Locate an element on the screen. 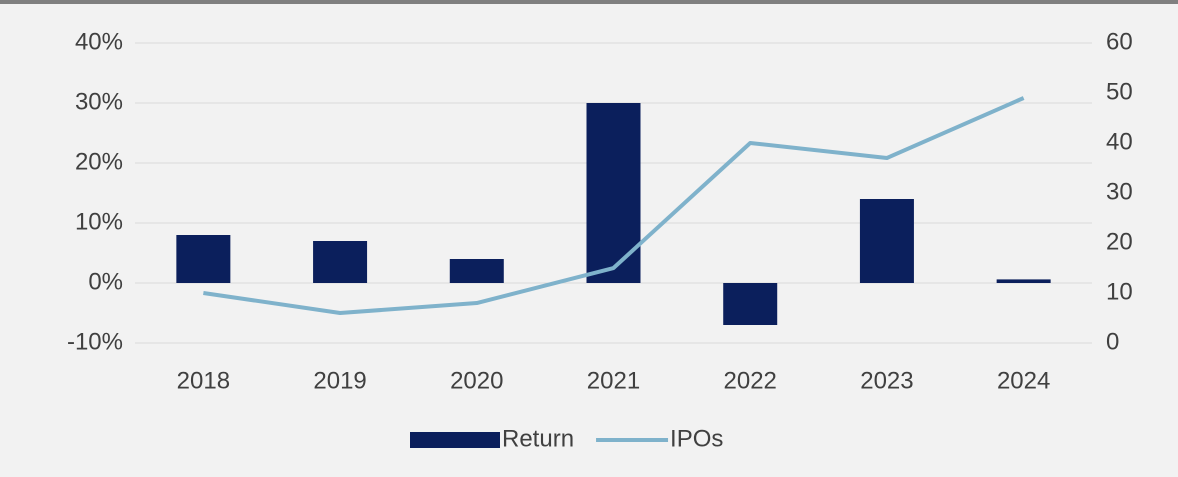 Image resolution: width=1178 pixels, height=477 pixels. y-tick-label: 30% is located at coordinates (99, 101).